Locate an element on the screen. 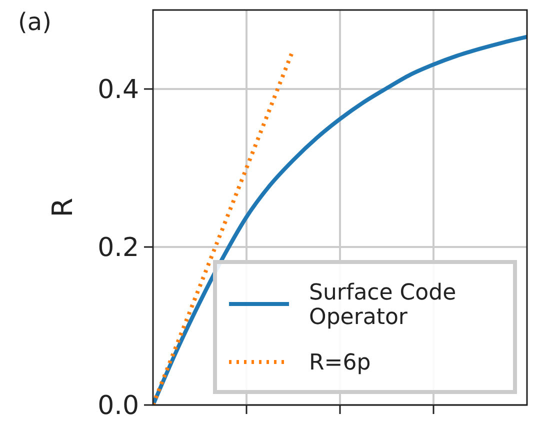 The height and width of the screenshot is (428, 552). y-tick-label: 0.4 is located at coordinates (118, 90).